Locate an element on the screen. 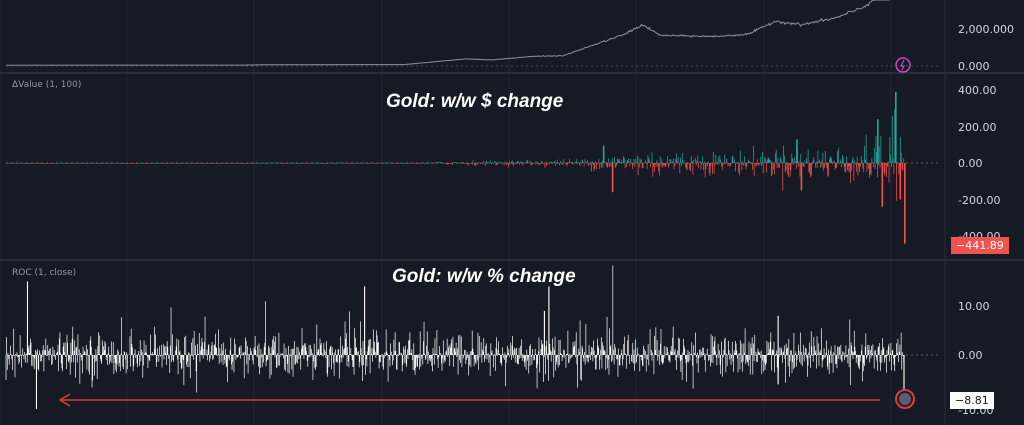  overlay is located at coordinates (486, 399).